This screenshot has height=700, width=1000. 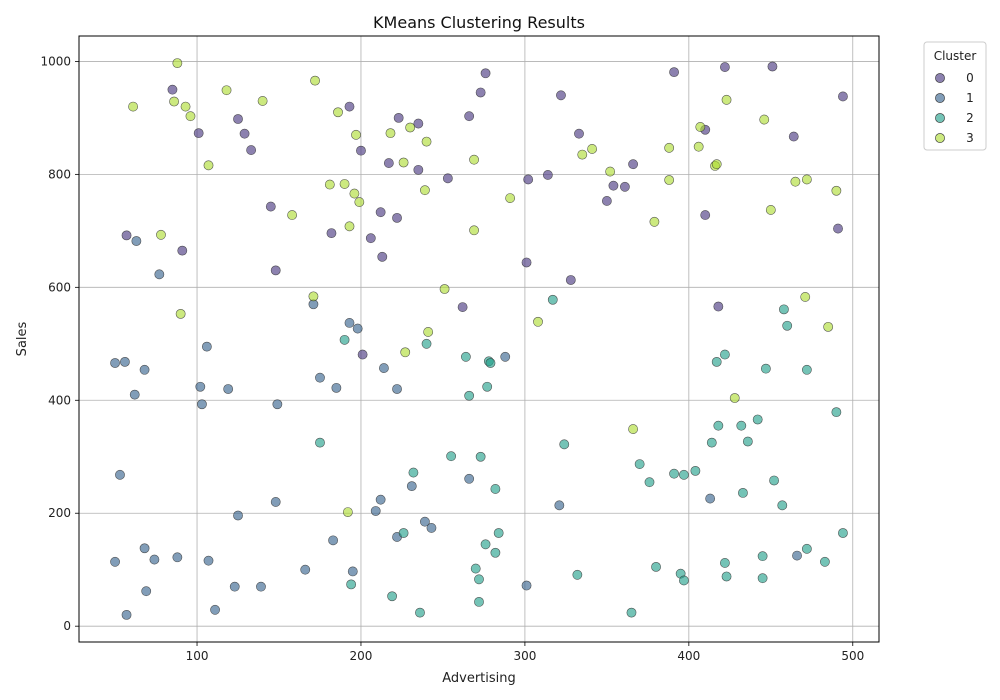 I want to click on chart-title: KMeans Clustering Results, so click(x=479, y=22).